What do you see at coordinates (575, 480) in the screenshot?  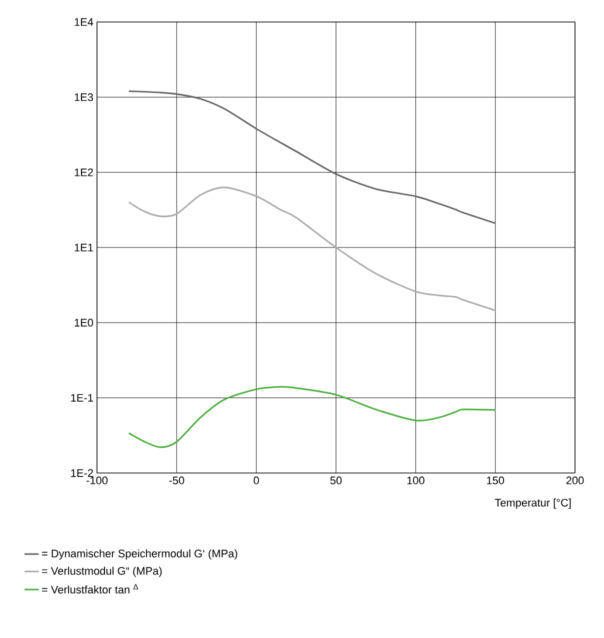 I see `x-tick-label: 200` at bounding box center [575, 480].